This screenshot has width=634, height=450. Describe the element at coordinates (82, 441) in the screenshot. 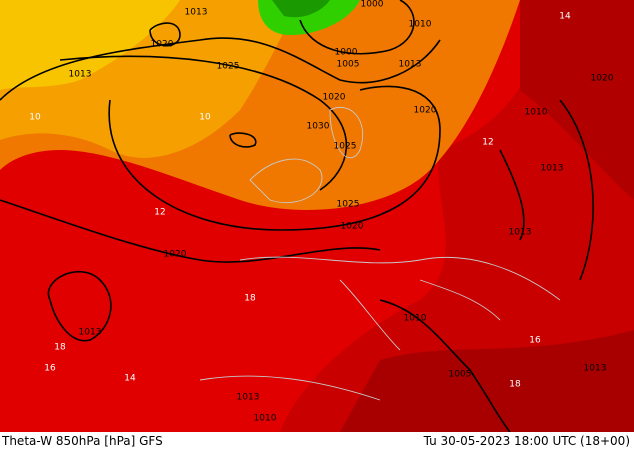

I see `footer-left: Theta-W 850hPa [hPa] GFS` at that location.